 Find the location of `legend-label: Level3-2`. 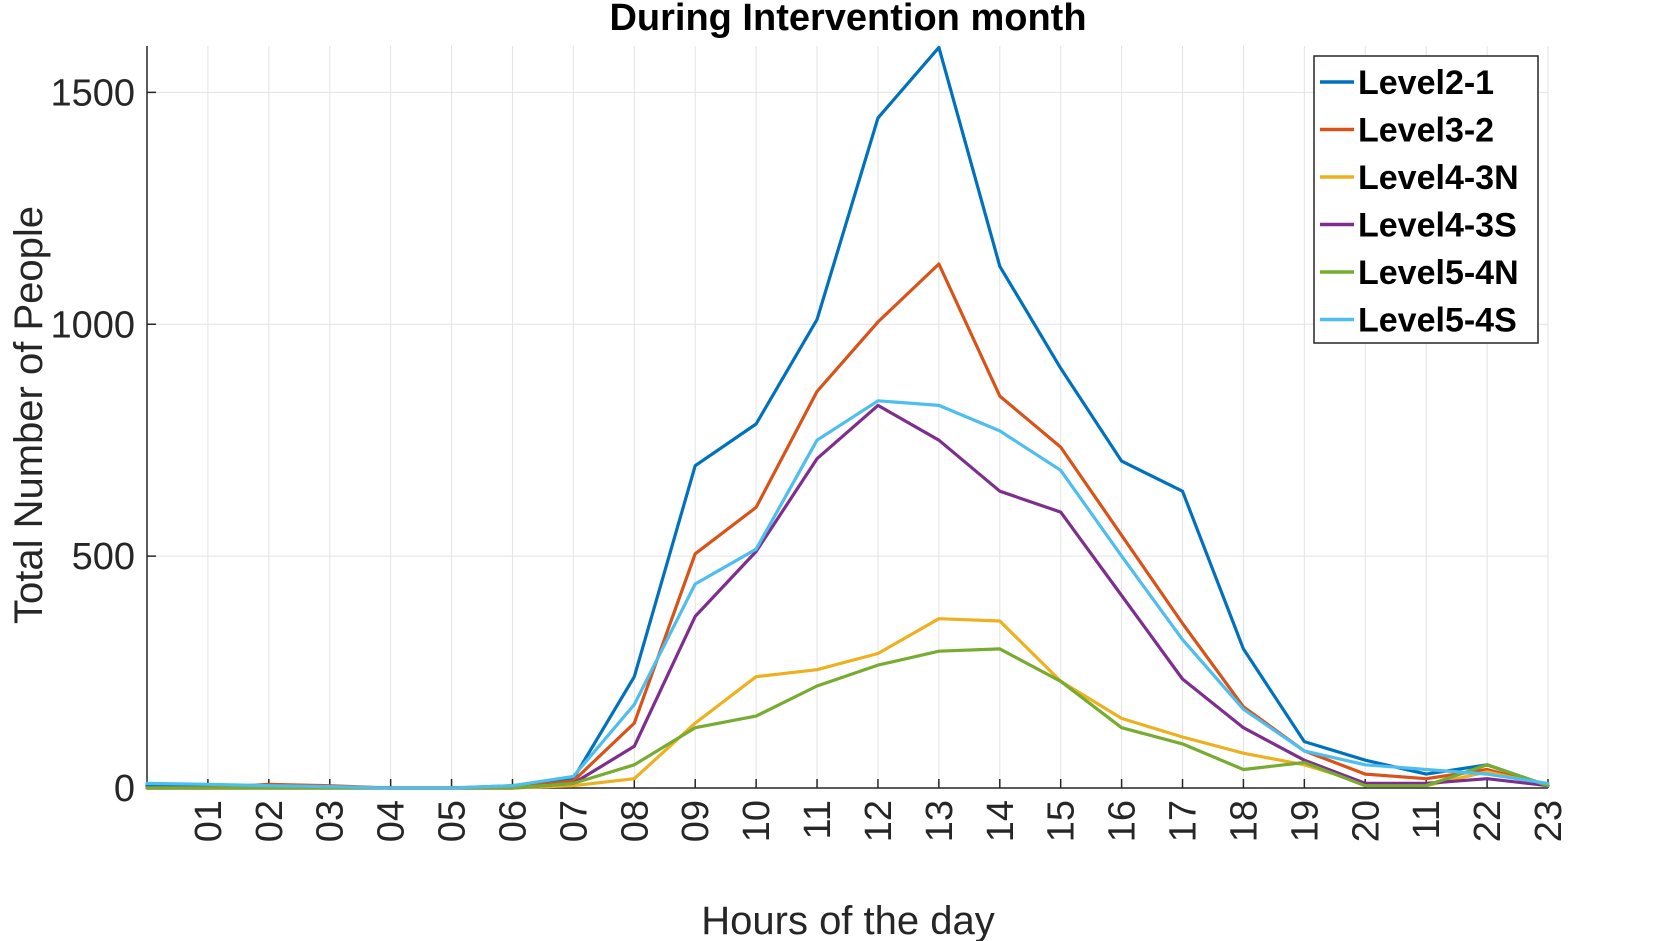

legend-label: Level3-2 is located at coordinates (1426, 131).